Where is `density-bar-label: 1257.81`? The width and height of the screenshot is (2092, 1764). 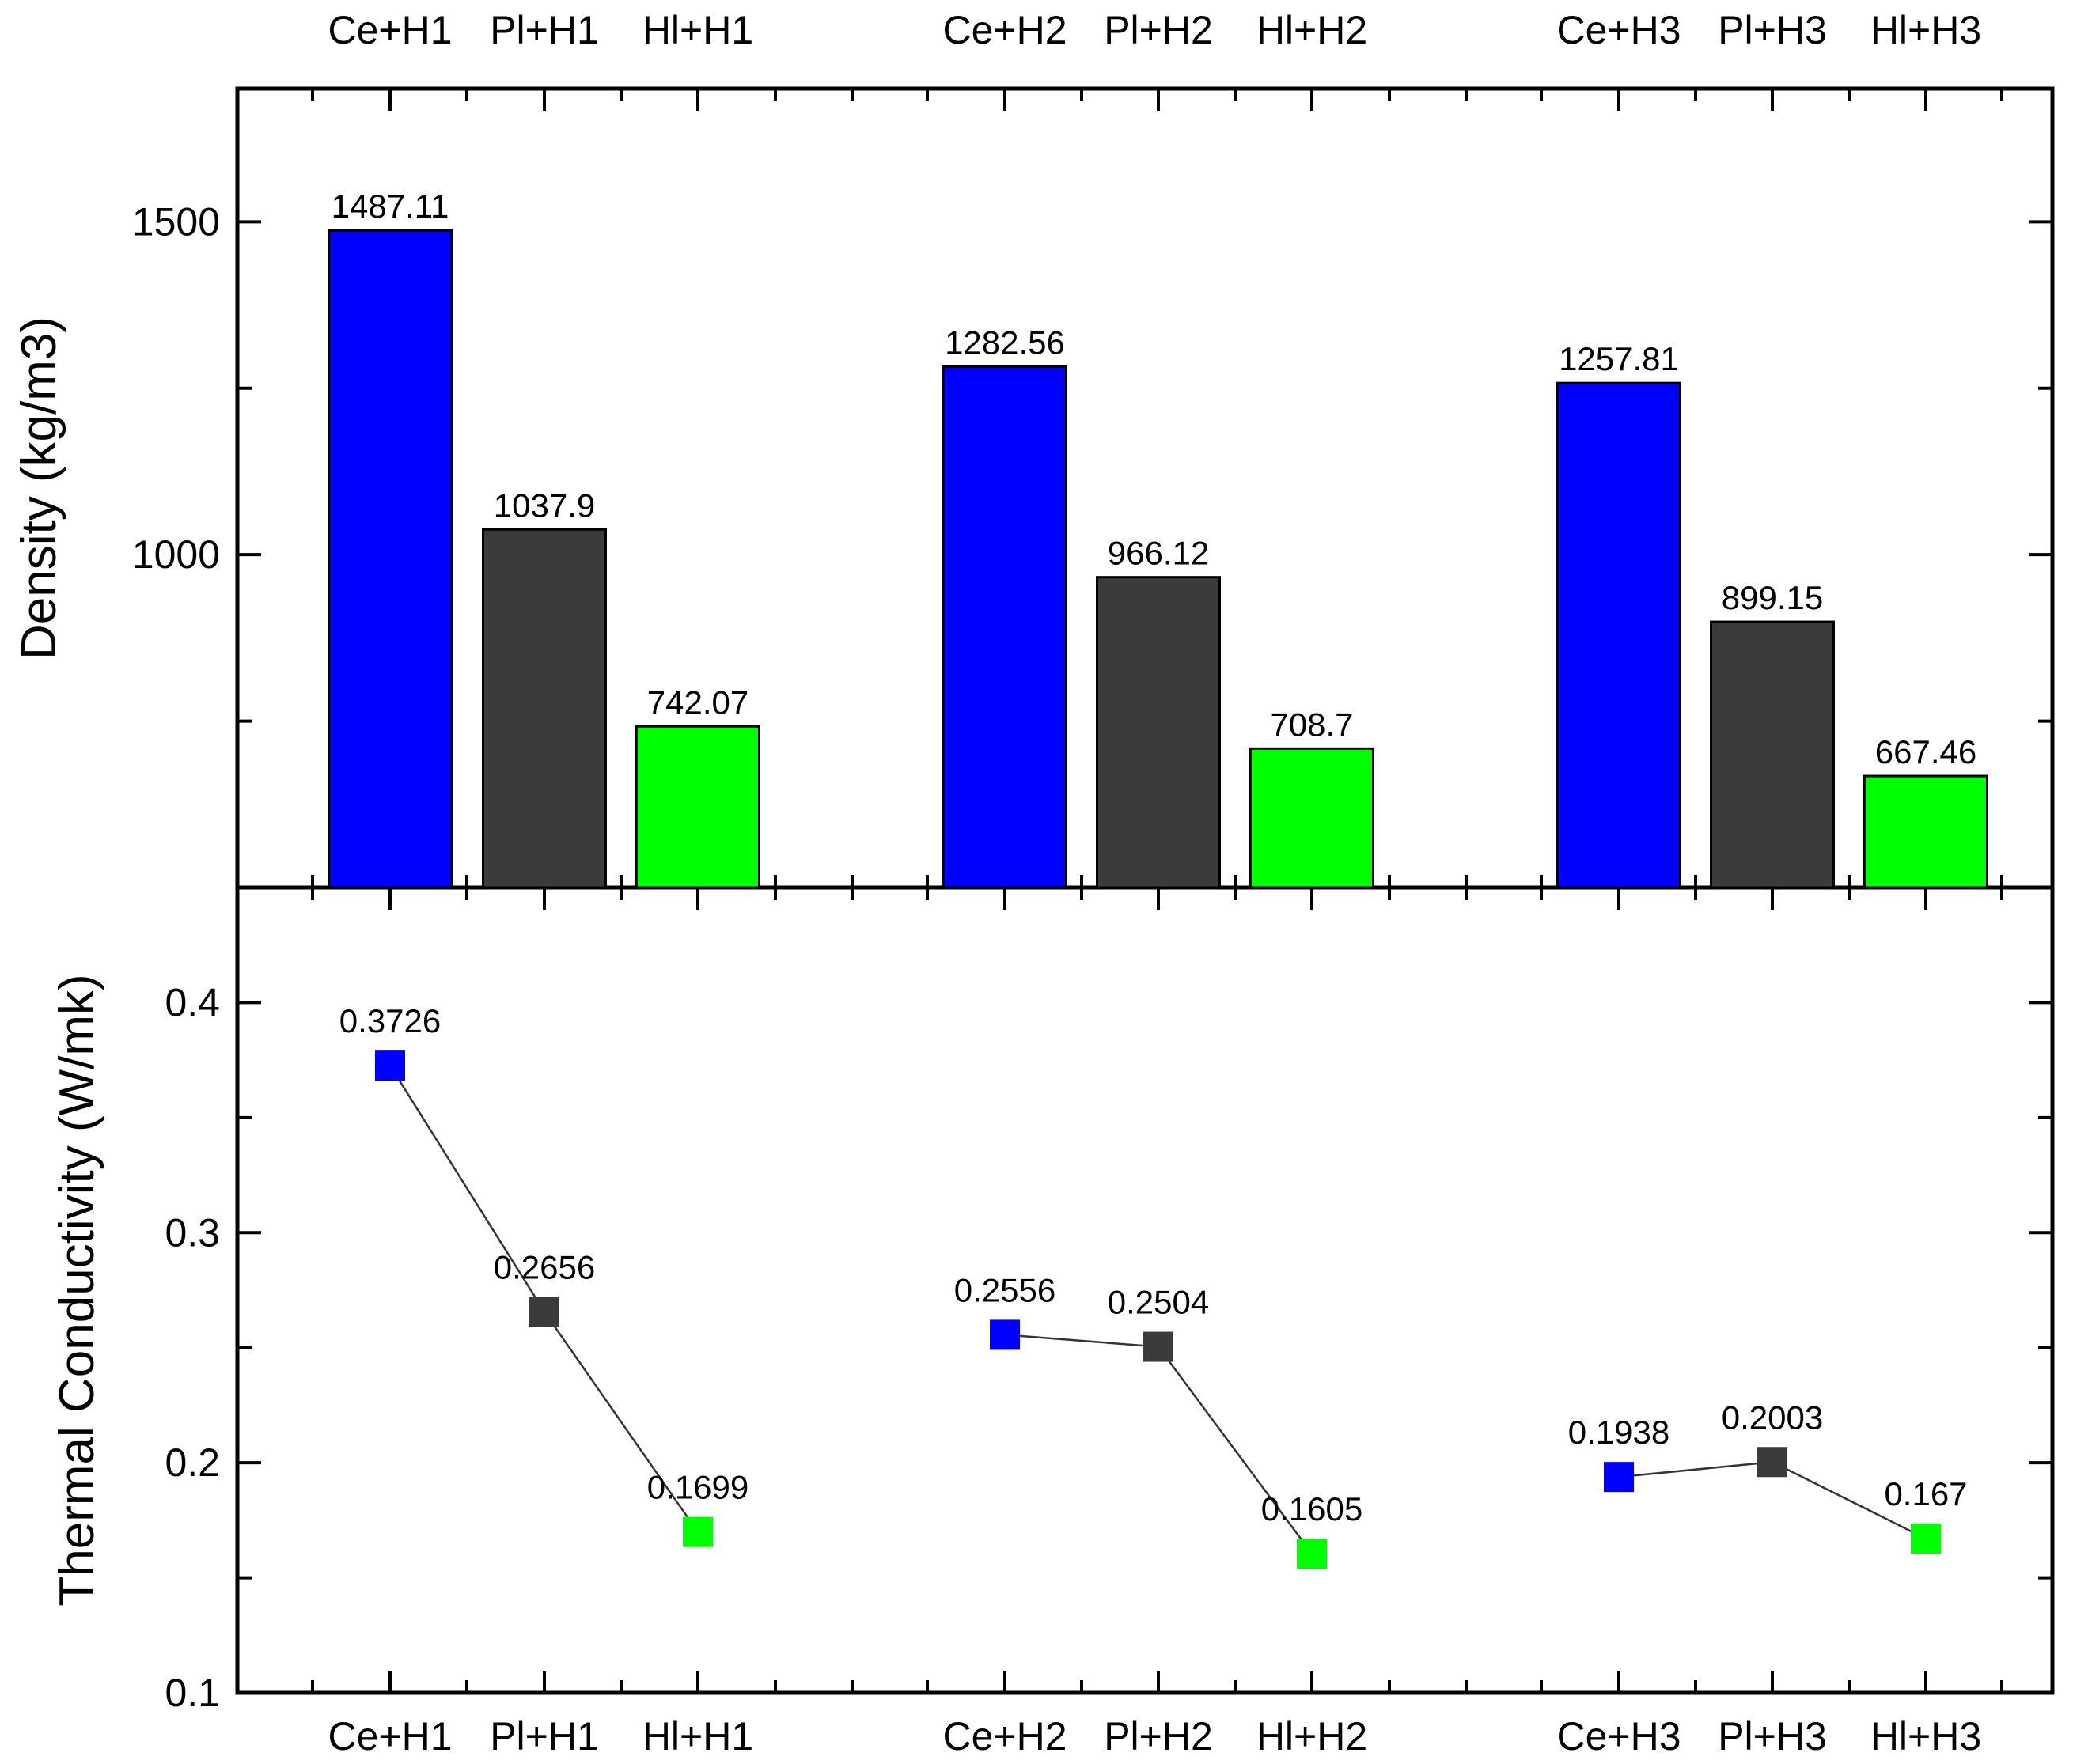
density-bar-label: 1257.81 is located at coordinates (1619, 359).